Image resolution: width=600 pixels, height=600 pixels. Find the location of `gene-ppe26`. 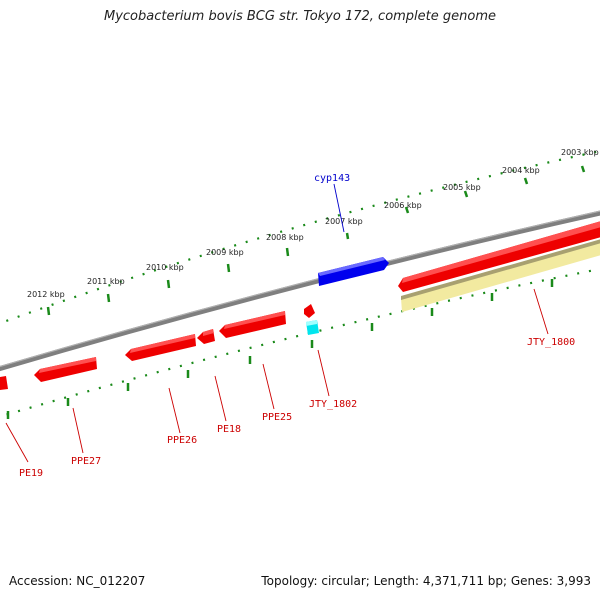

gene-ppe26 is located at coordinates (160, 347).